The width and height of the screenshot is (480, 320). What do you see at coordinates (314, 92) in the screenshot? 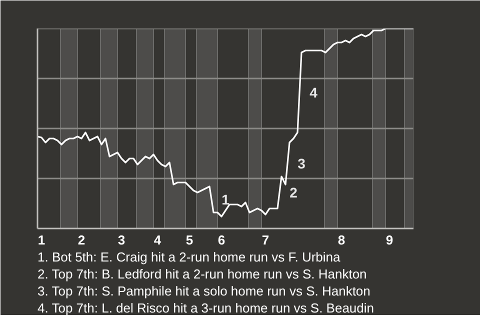
I see `annotation: 4` at bounding box center [314, 92].